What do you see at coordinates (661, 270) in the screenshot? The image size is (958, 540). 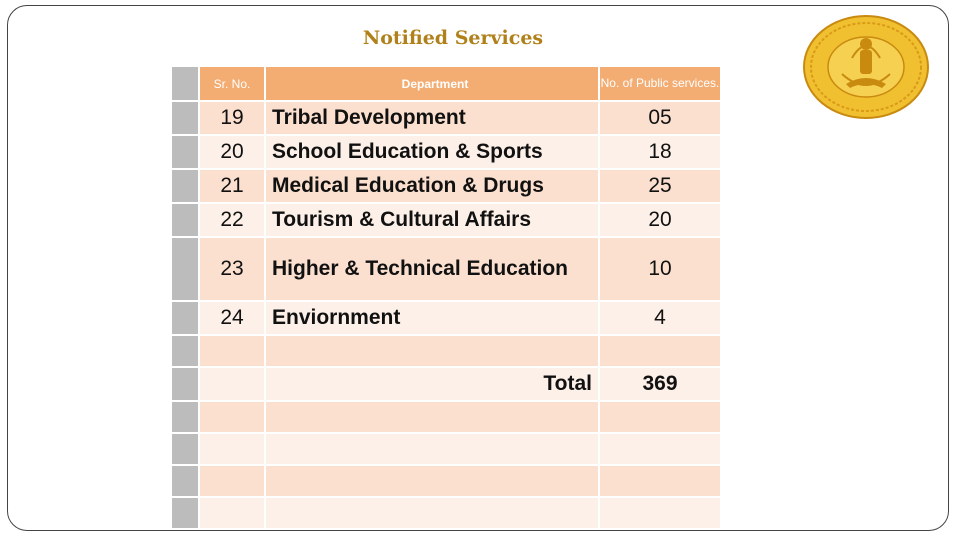 I see `services-count-cell: 10` at bounding box center [661, 270].